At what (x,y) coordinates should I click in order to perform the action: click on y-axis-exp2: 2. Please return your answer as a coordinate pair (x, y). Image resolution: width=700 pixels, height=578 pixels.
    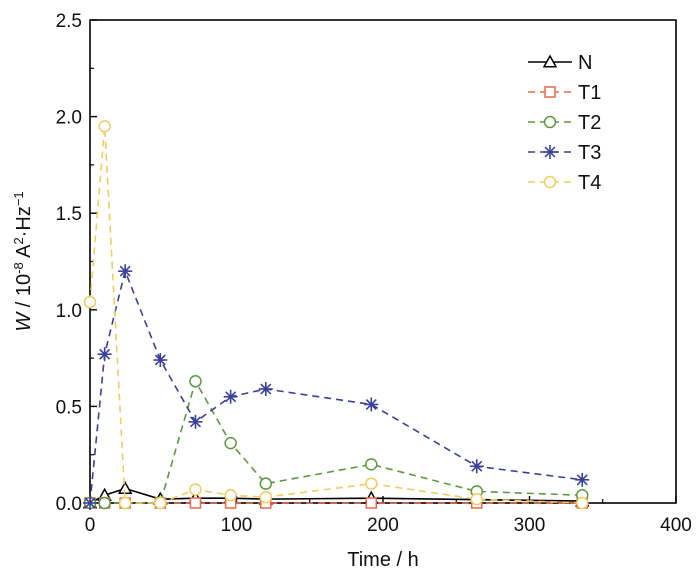
    Looking at the image, I should click on (18, 240).